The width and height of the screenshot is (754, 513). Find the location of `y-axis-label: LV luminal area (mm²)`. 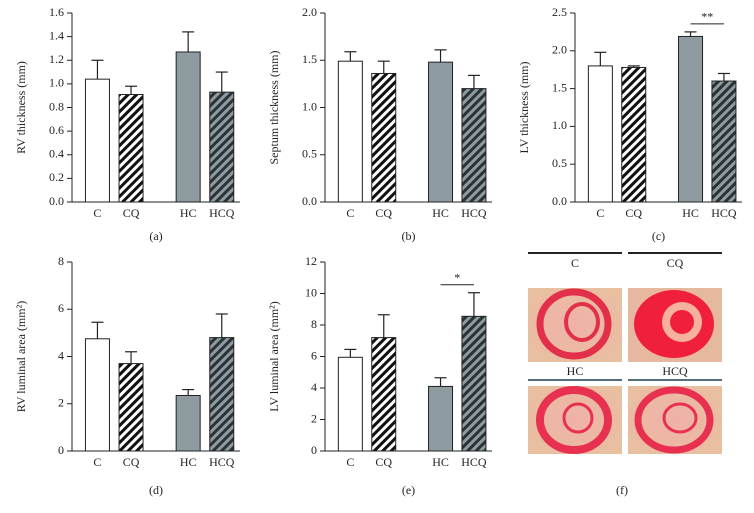

y-axis-label: LV luminal area (mm²) is located at coordinates (274, 356).